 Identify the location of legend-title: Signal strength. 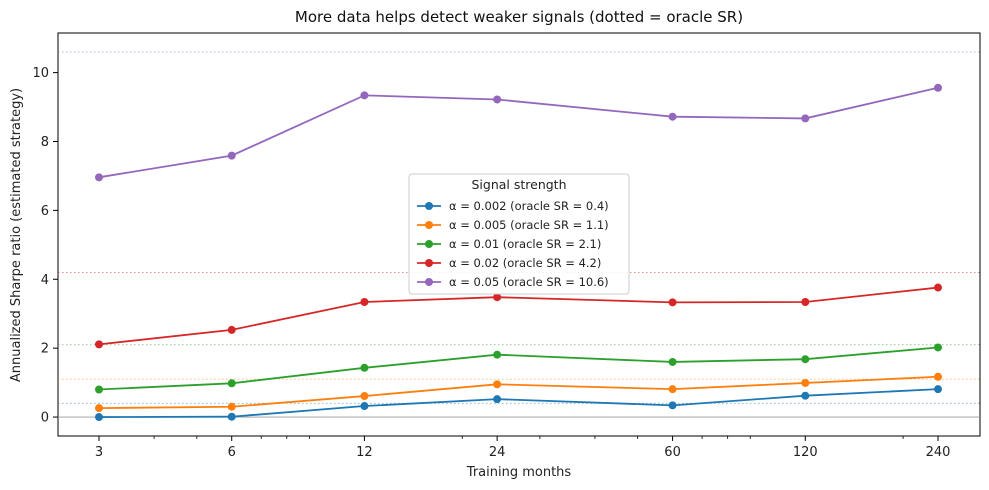
(518, 184).